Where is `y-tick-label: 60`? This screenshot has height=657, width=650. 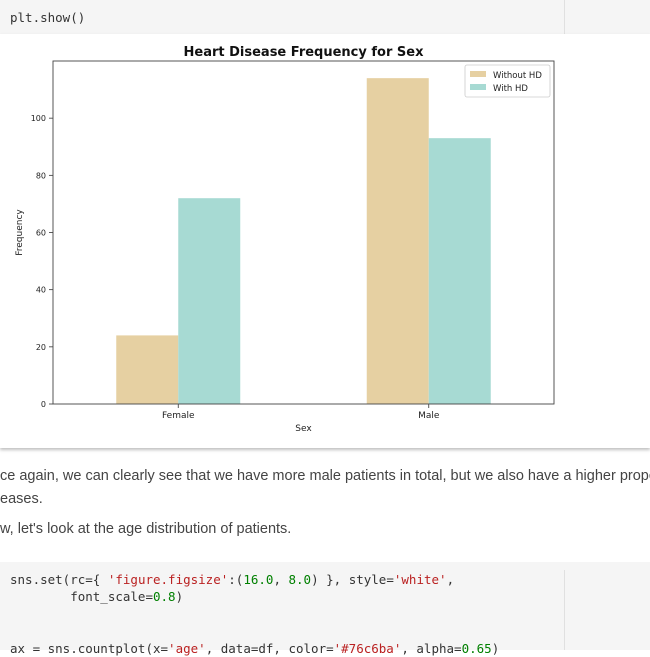 y-tick-label: 60 is located at coordinates (41, 233).